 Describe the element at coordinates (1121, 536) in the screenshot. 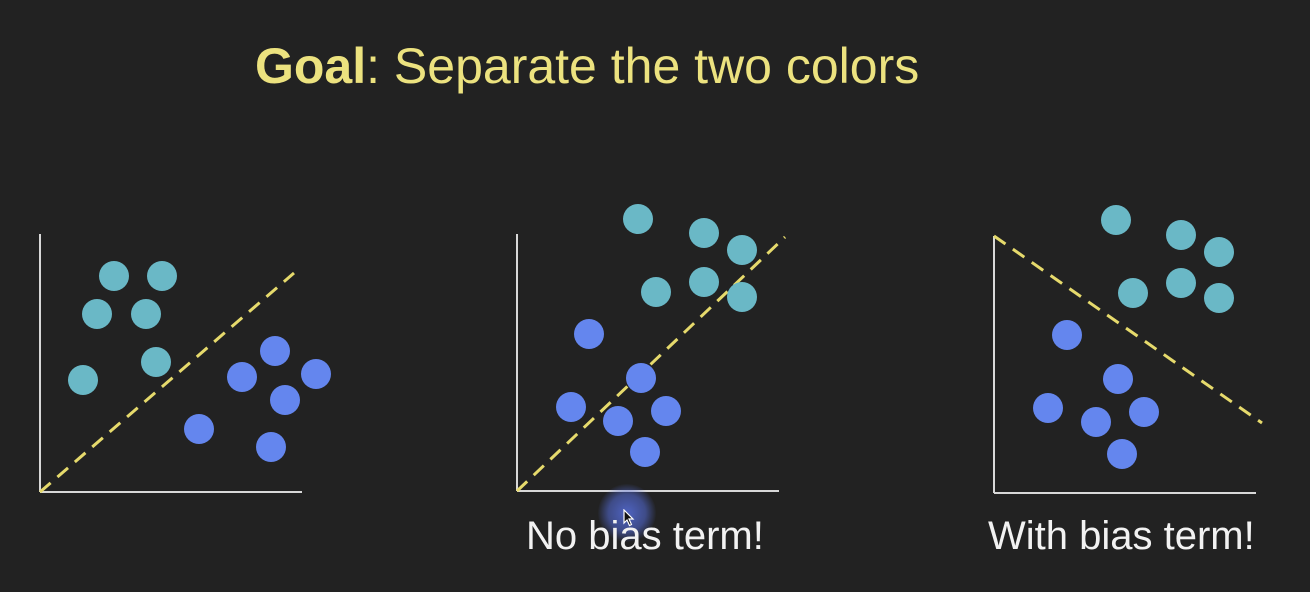

I see `caption-with-bias: With bias term!` at that location.